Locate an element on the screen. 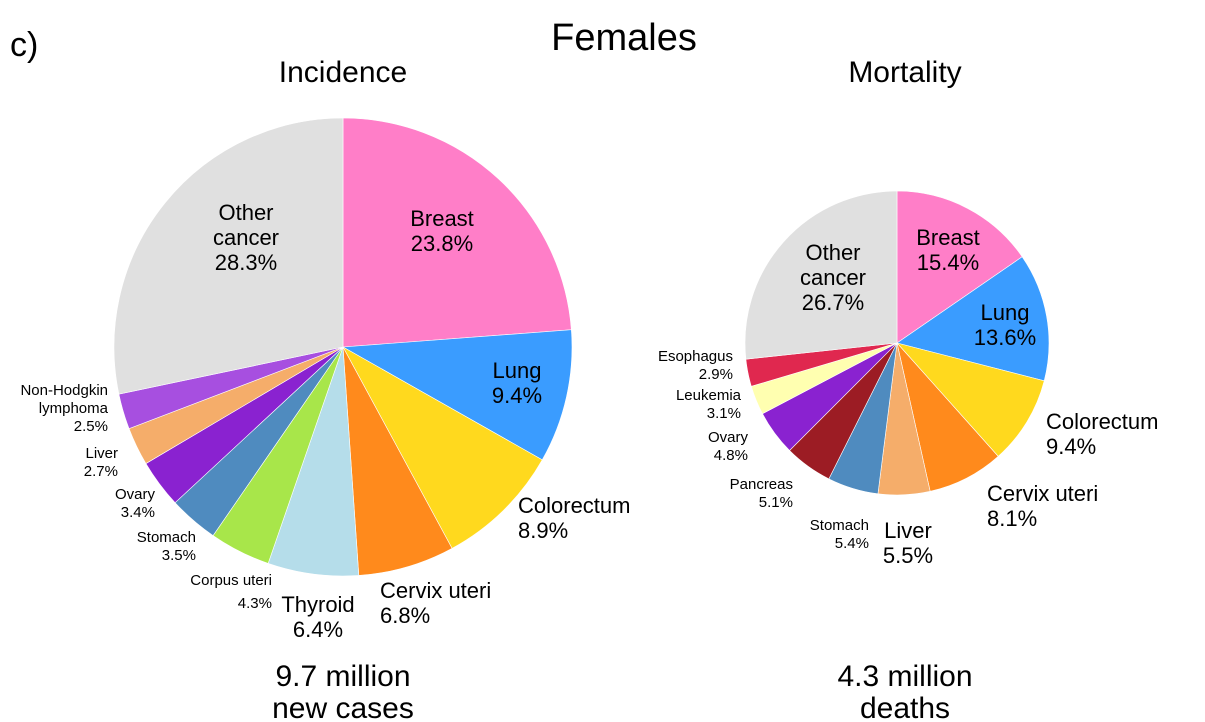 The image size is (1205, 722). mortality-label-pancreas: Pancreas 5.1% is located at coordinates (761, 493).